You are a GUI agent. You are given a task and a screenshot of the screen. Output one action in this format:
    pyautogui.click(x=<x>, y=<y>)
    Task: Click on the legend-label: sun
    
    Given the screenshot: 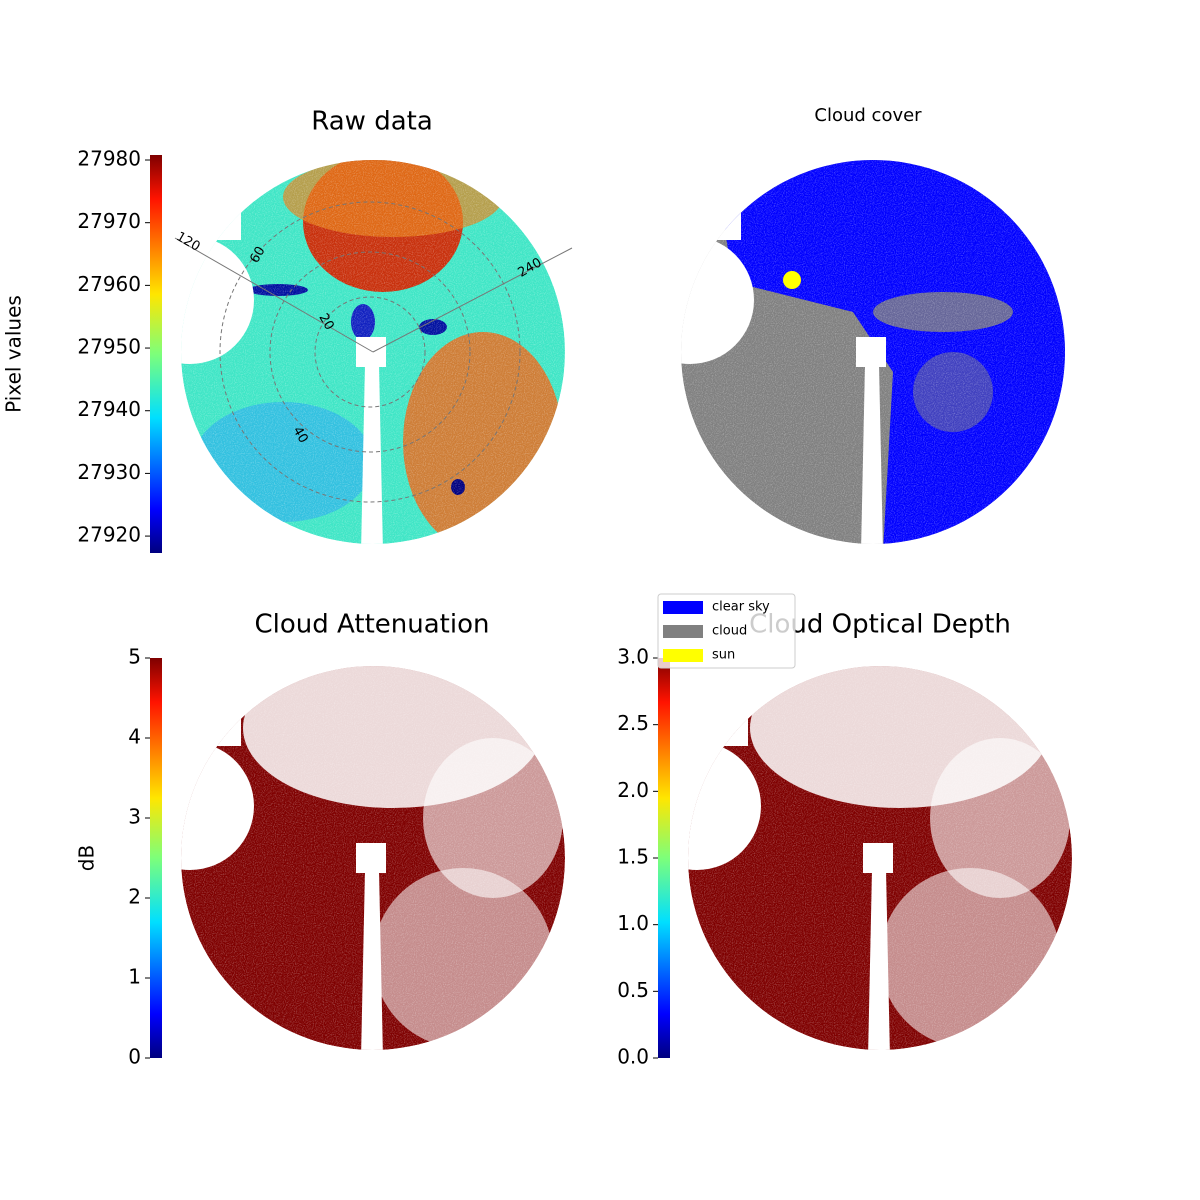 What is the action you would take?
    pyautogui.click(x=723, y=655)
    